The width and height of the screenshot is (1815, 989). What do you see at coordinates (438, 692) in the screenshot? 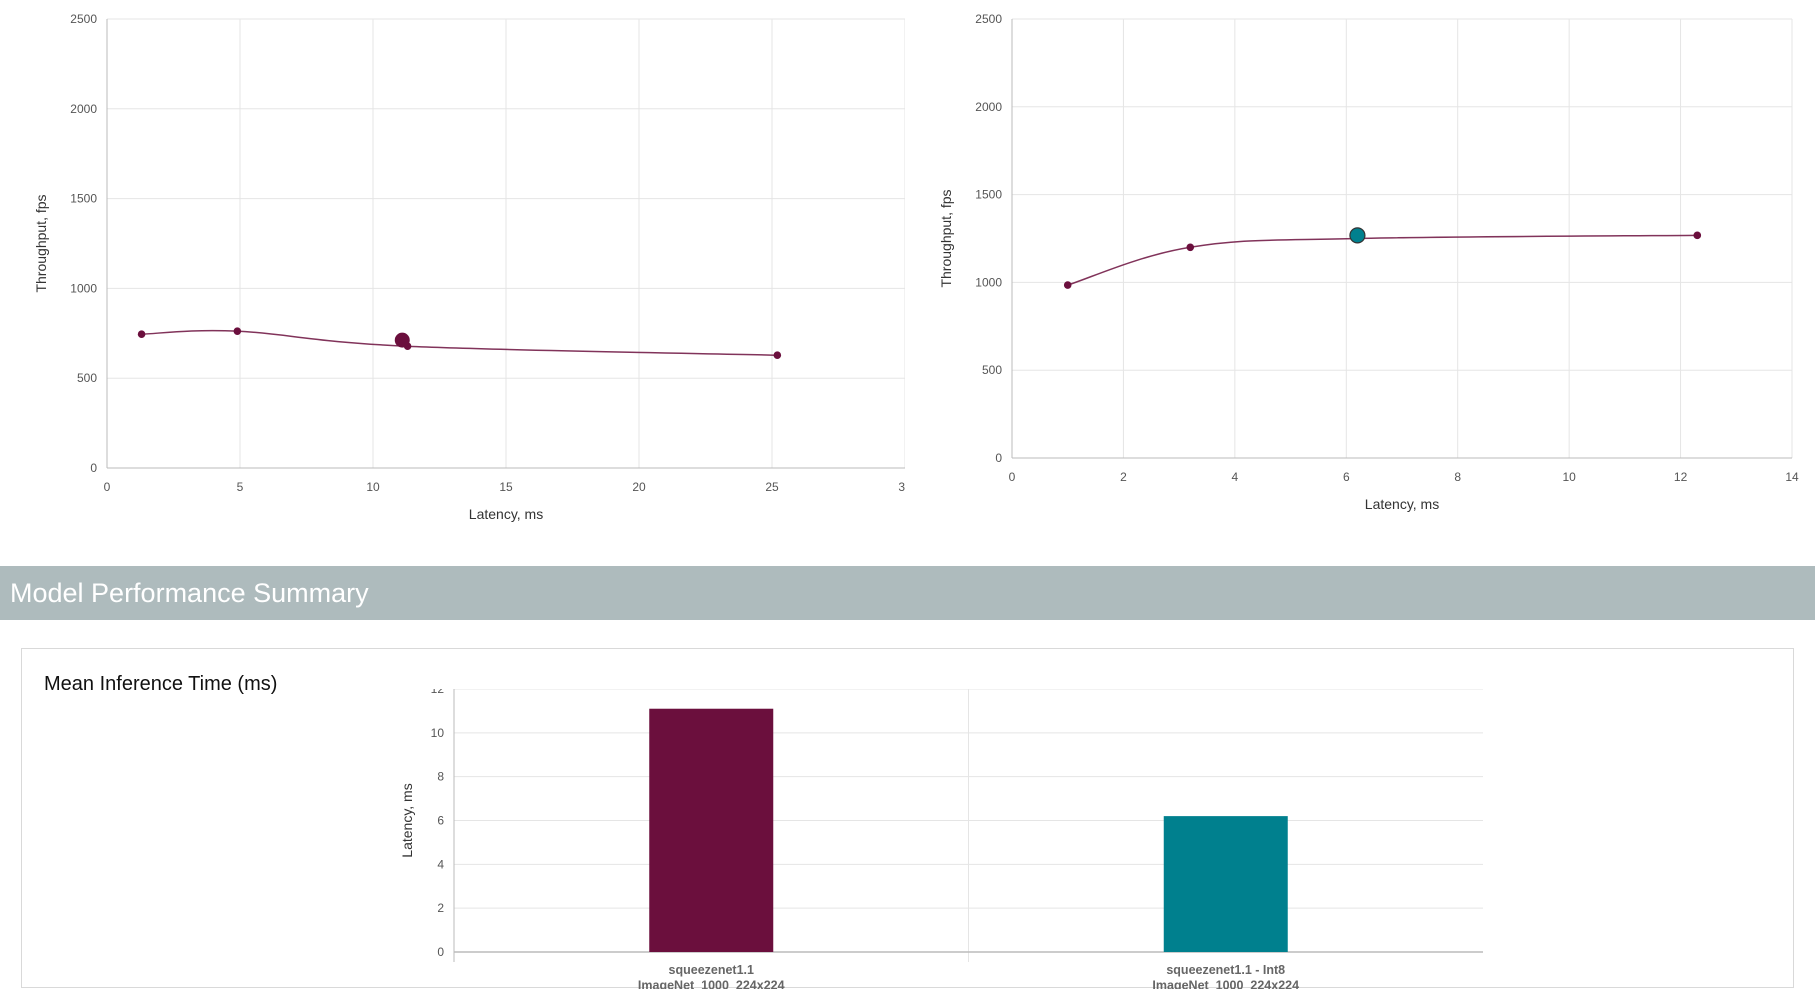
I see `y-tick-label: 12` at bounding box center [438, 692].